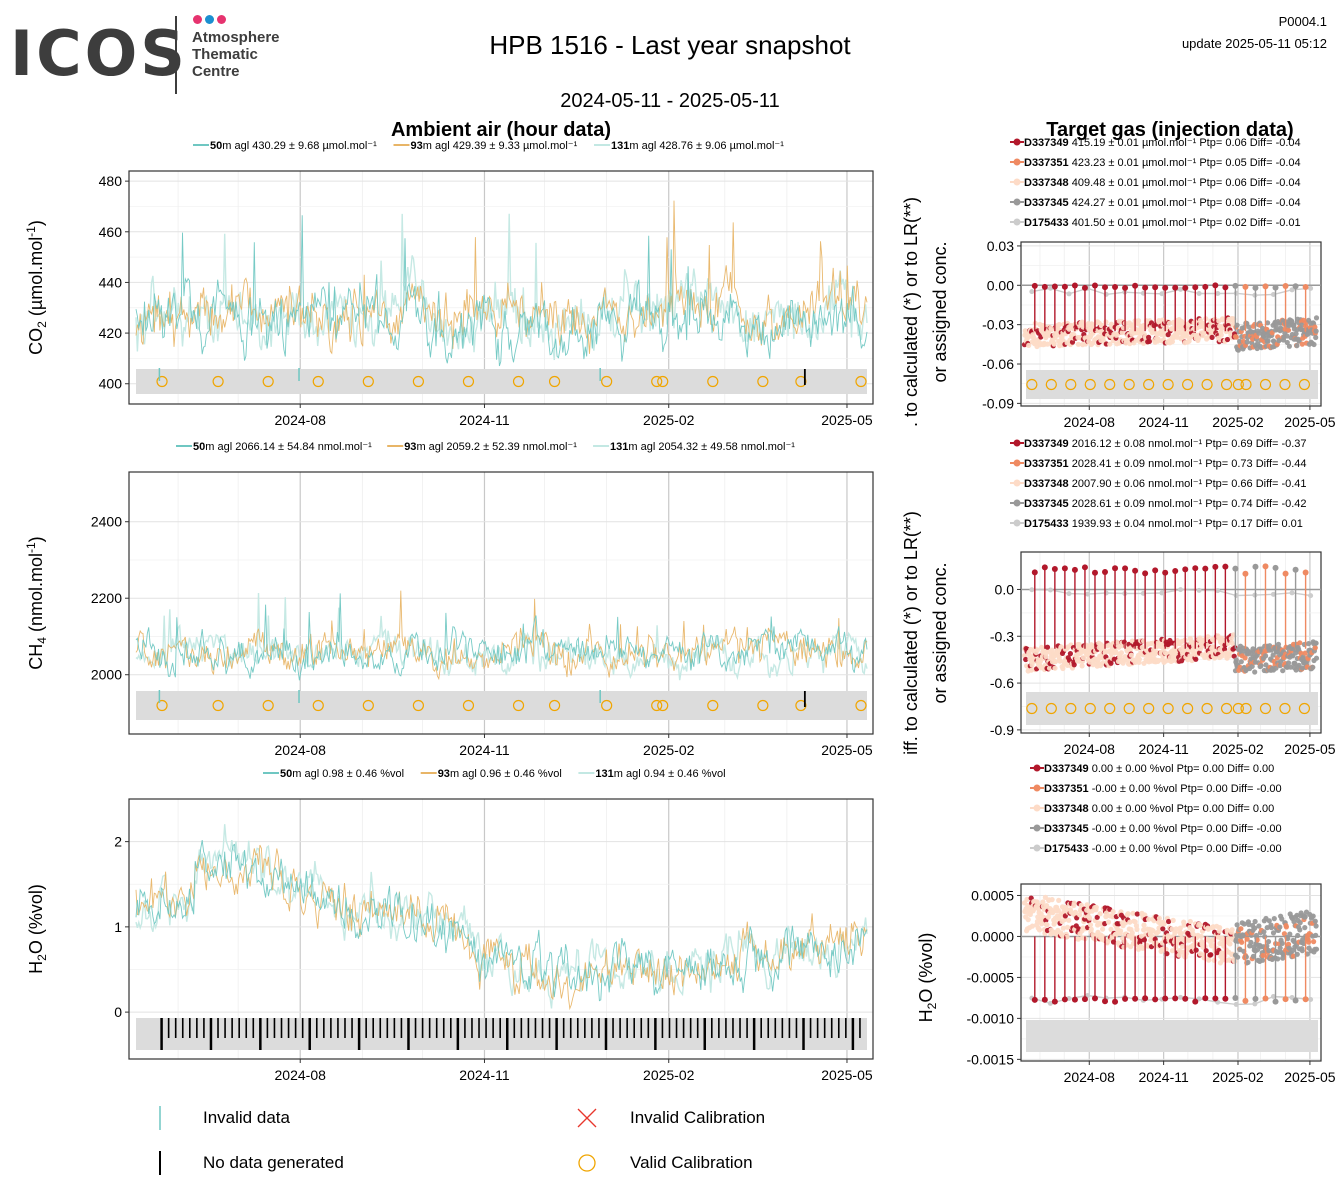 The height and width of the screenshot is (1200, 1340). I want to click on legend-entry-131m: 131m agl 428.76 ± 9.06 µmol.mol⁻¹, so click(697, 146).